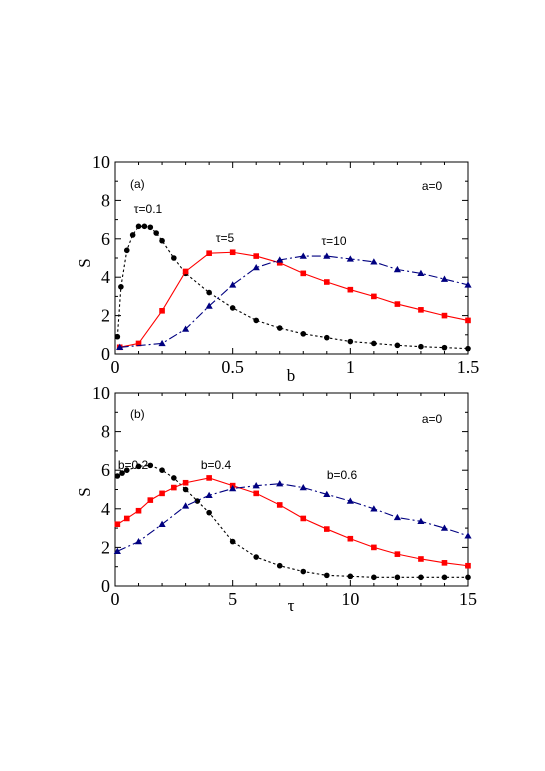 The width and height of the screenshot is (545, 771). Describe the element at coordinates (137, 184) in the screenshot. I see `panel-a-panel-label: (a)` at that location.